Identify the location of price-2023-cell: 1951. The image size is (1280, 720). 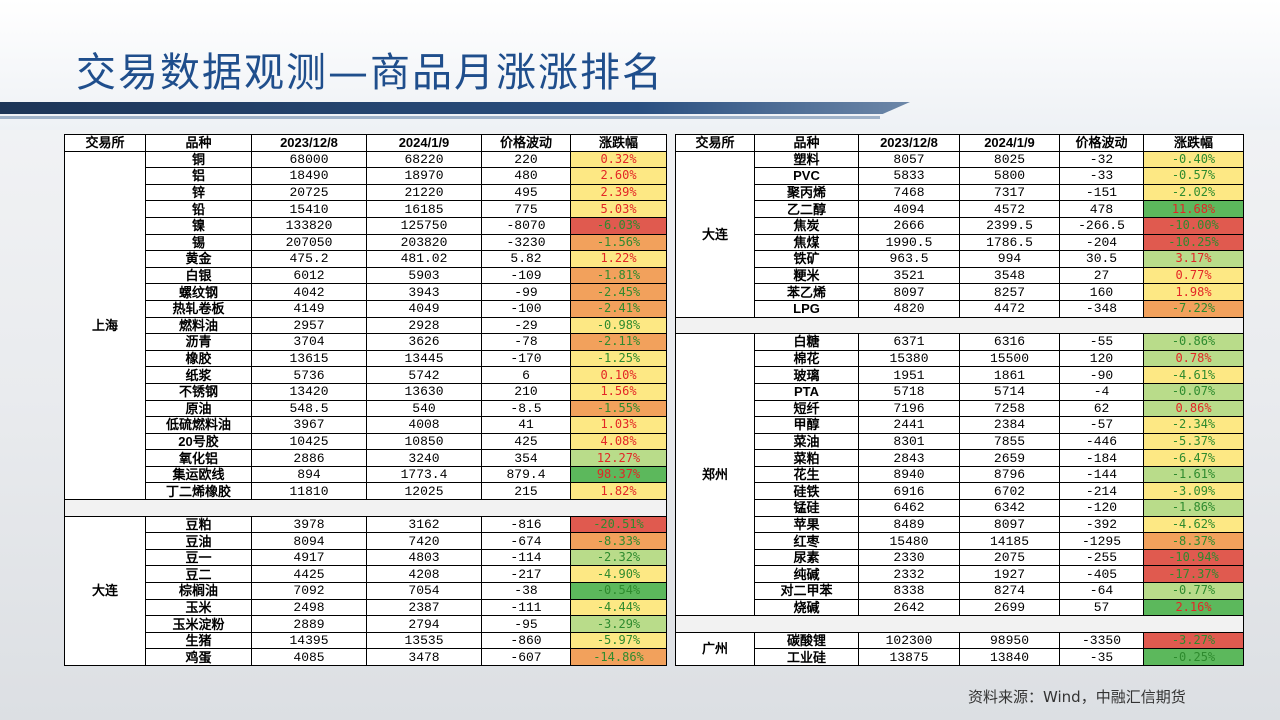
(909, 375).